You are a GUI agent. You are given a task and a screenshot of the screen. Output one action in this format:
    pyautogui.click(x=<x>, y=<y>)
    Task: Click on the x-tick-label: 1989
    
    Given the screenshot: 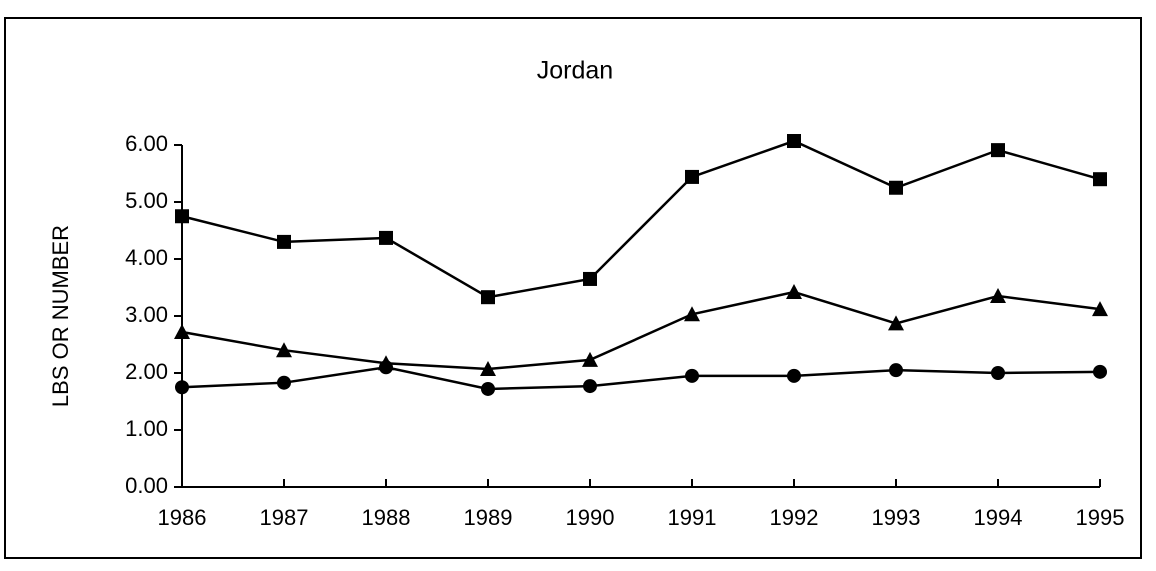 What is the action you would take?
    pyautogui.click(x=488, y=517)
    